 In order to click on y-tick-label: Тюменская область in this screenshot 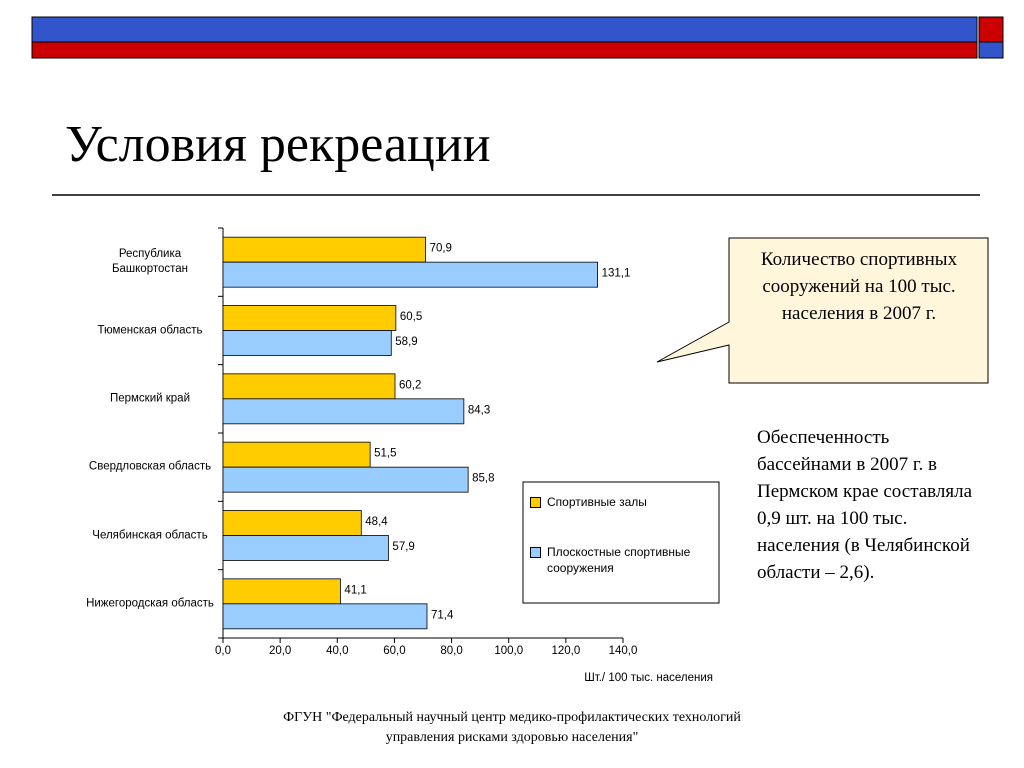, I will do `click(150, 330)`.